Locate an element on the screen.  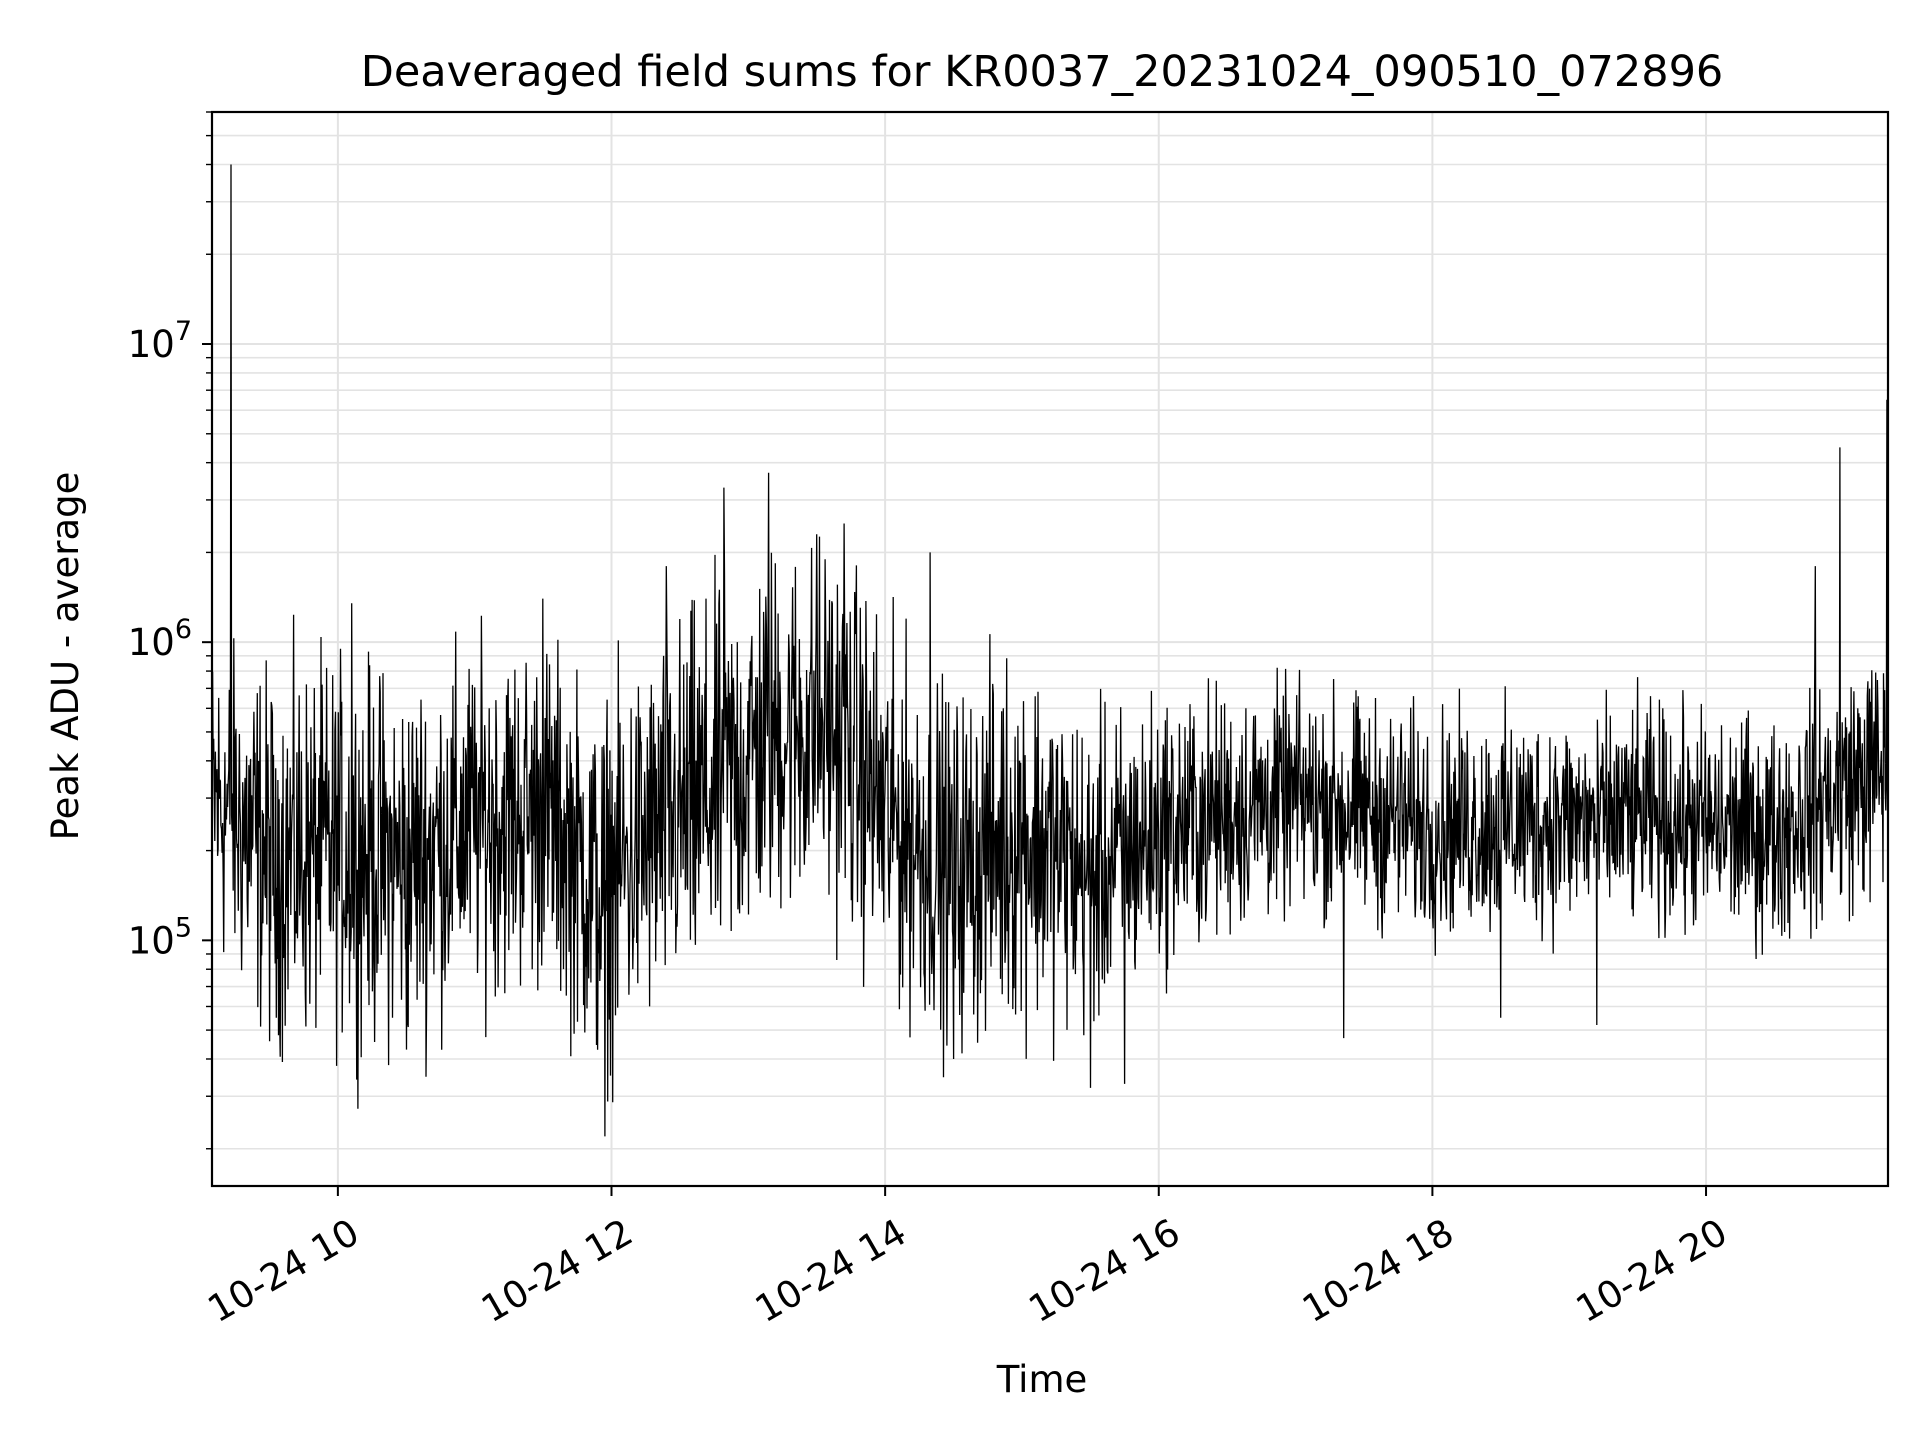
x-axis-label: Time is located at coordinates (1042, 1379).